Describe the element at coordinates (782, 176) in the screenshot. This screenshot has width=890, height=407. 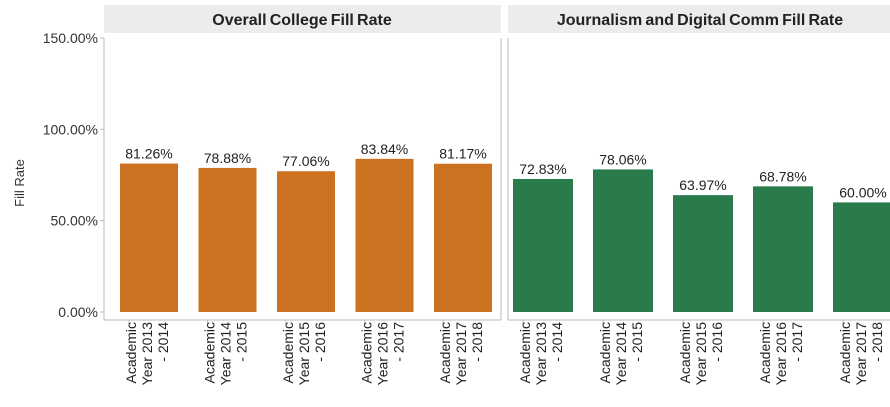
I see `bar-value-label: 68.78%` at that location.